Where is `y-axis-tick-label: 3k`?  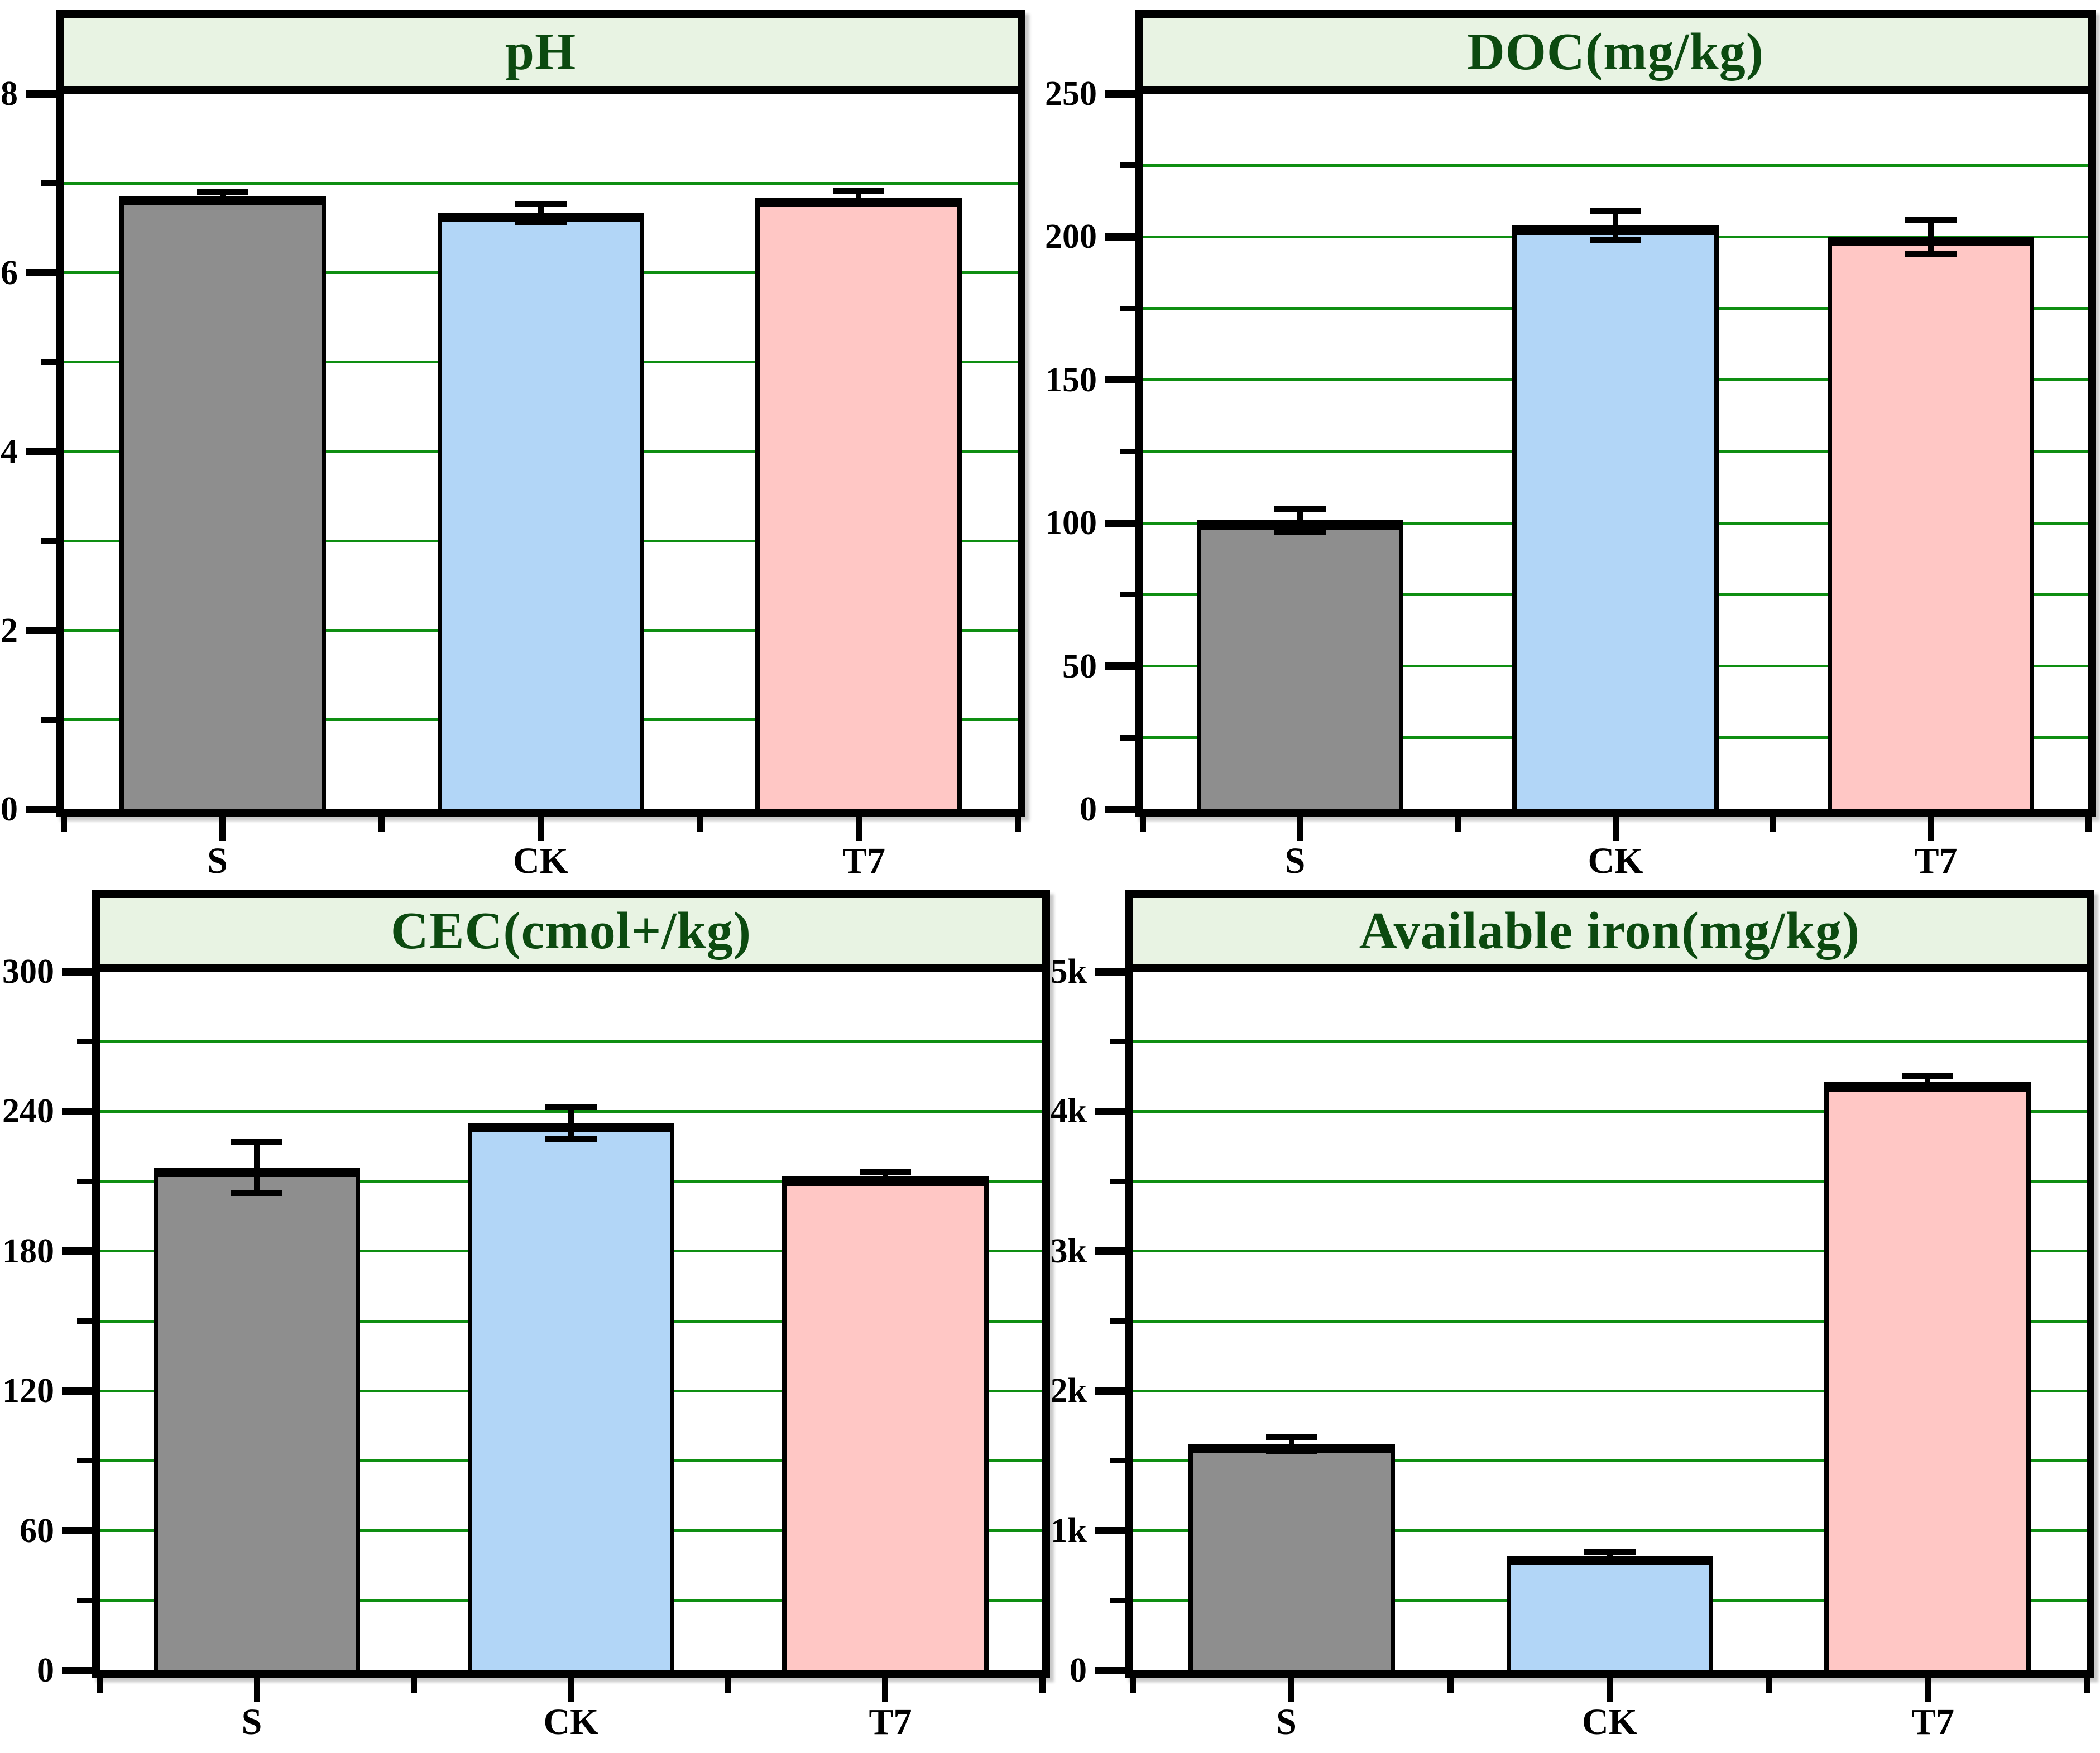
y-axis-tick-label: 3k is located at coordinates (1068, 1251).